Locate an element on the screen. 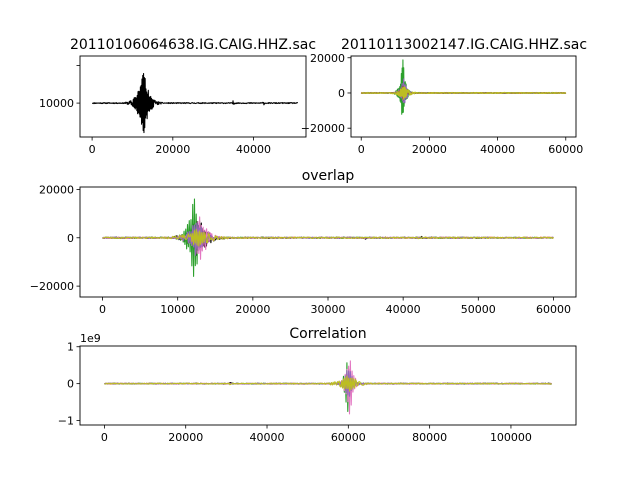 This screenshot has width=640, height=480. subplot-title: overlap is located at coordinates (328, 176).